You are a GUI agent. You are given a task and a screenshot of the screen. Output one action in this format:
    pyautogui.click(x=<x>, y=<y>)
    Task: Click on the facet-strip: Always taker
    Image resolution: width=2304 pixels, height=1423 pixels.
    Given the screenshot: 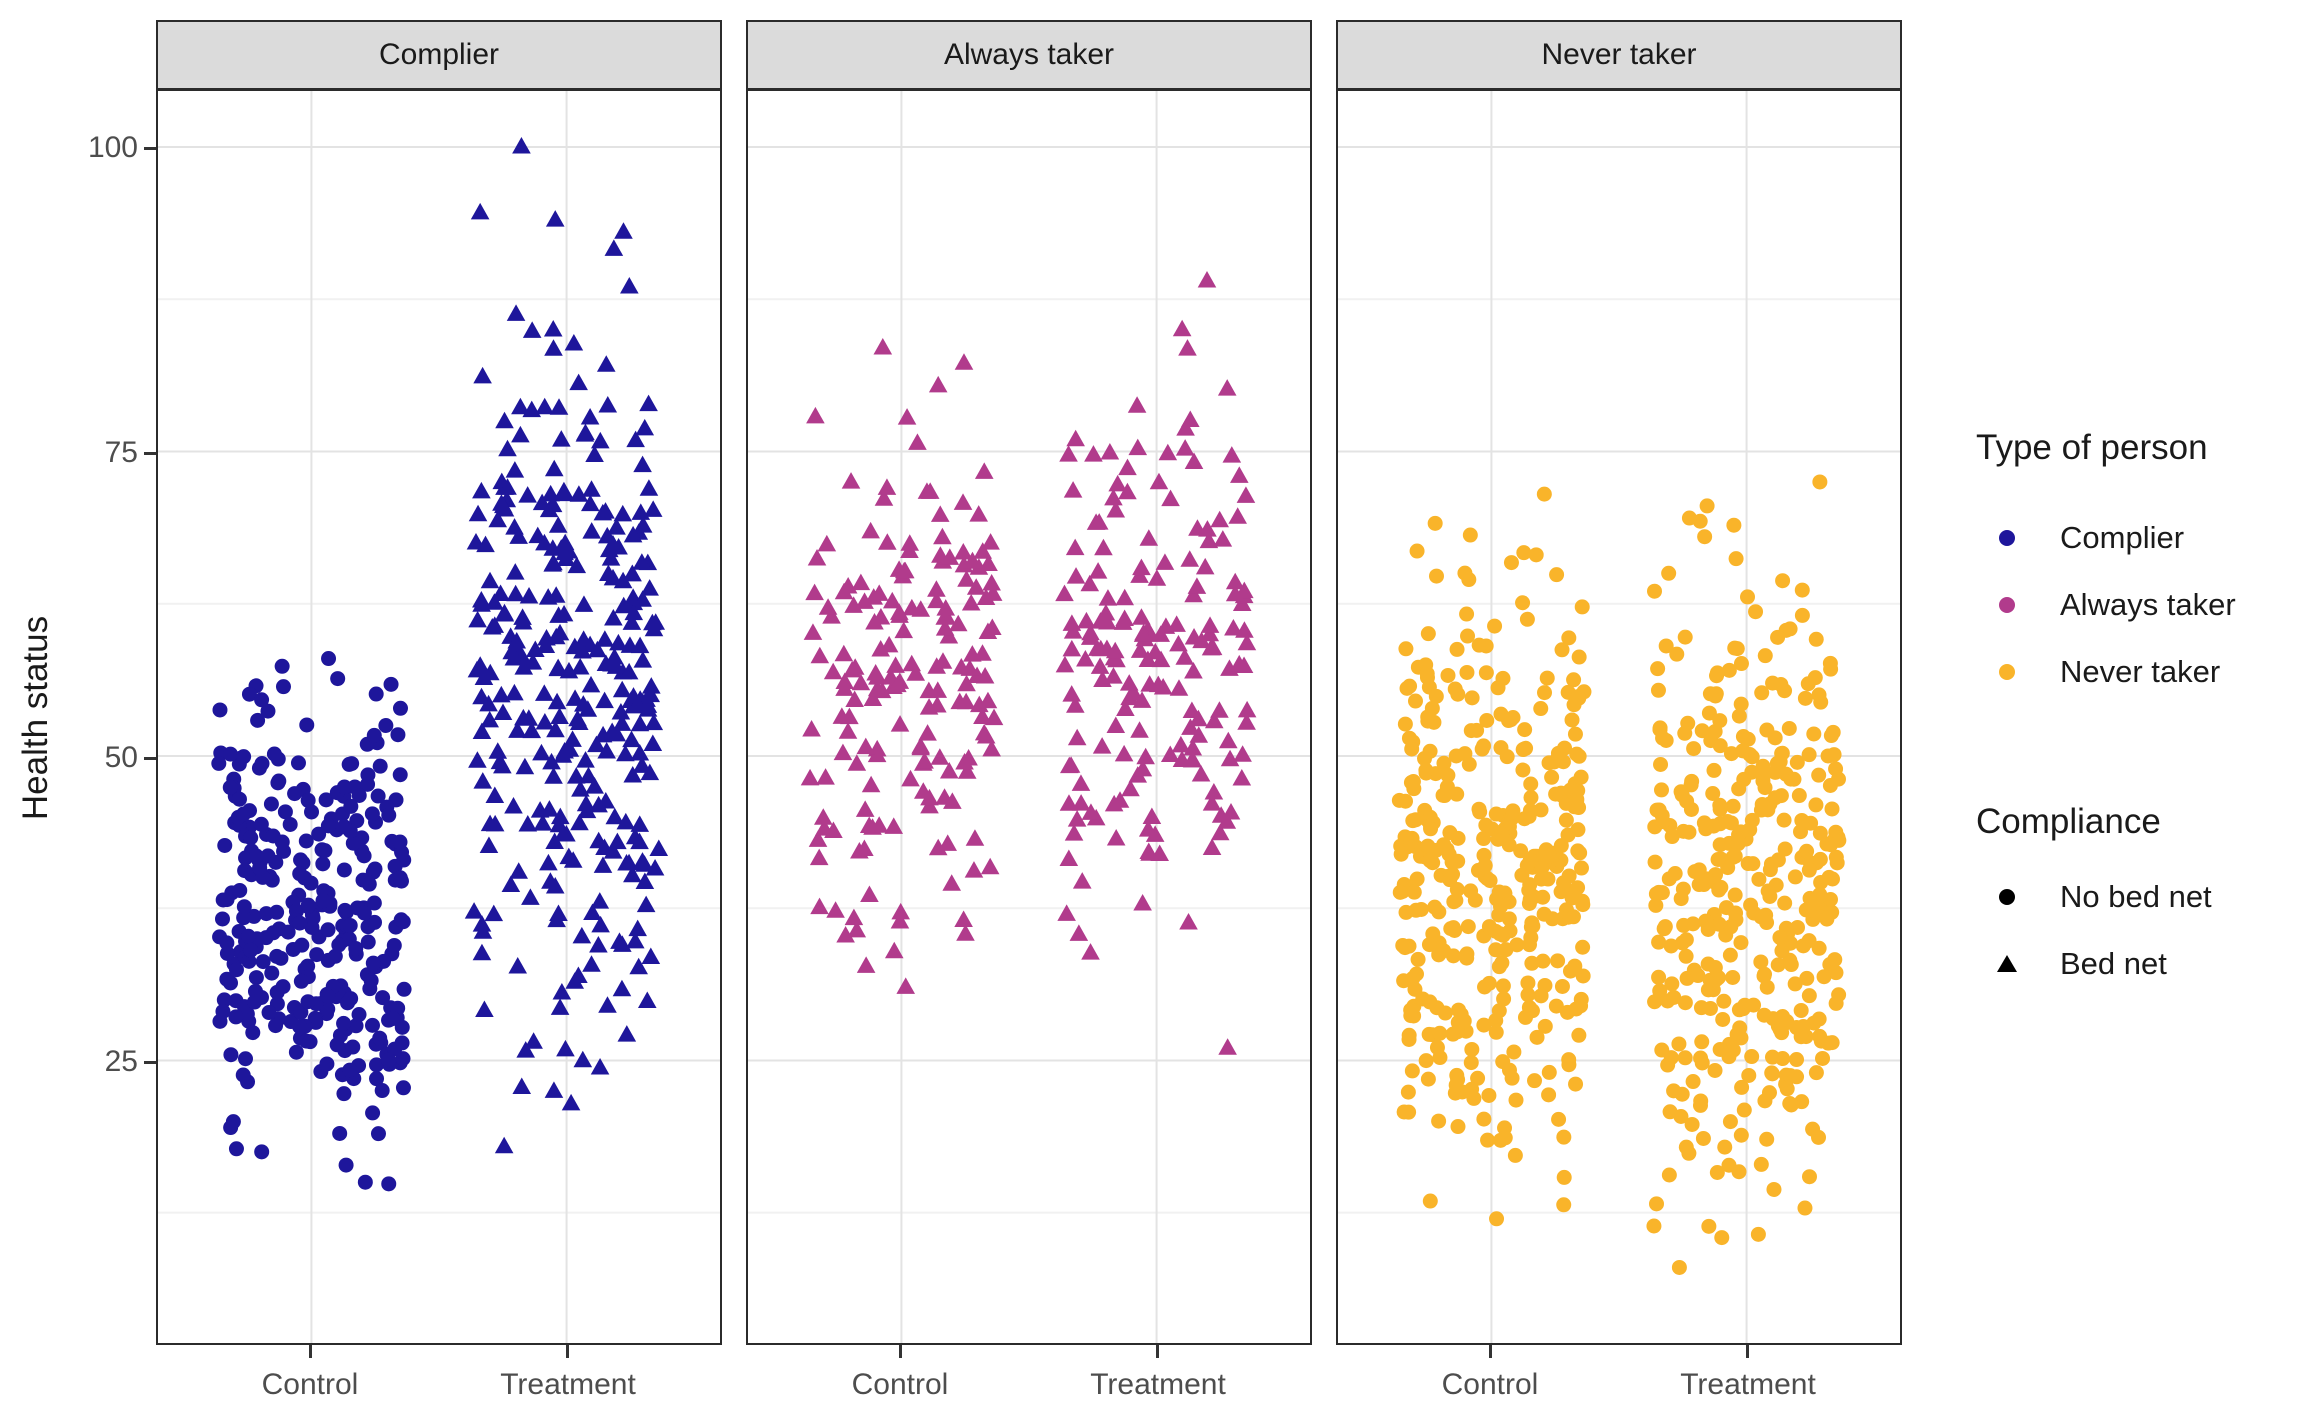 What is the action you would take?
    pyautogui.click(x=1029, y=54)
    